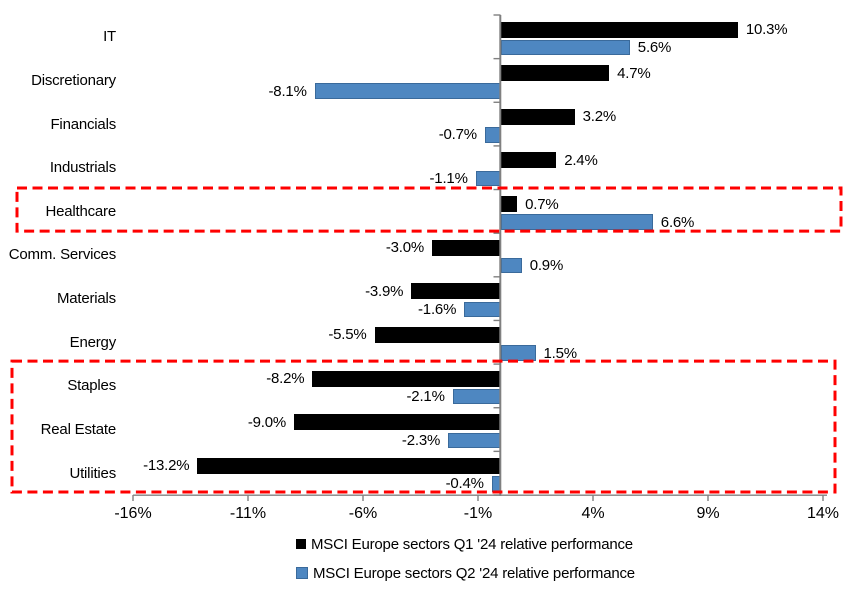 This screenshot has height=601, width=852. I want to click on bar-q1-real-estate, so click(397, 422).